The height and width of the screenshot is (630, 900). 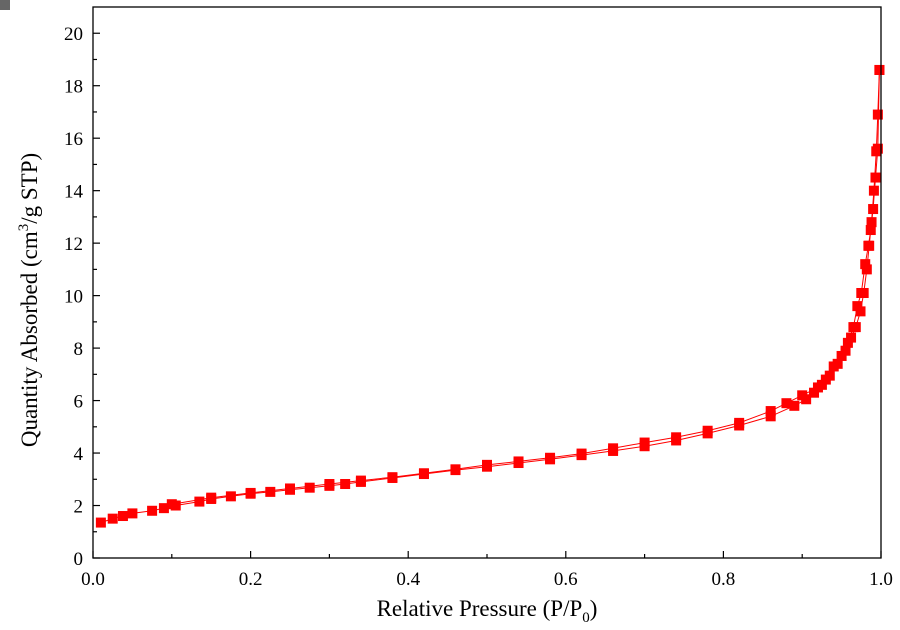 I want to click on y-tick-label: 6, so click(x=79, y=402).